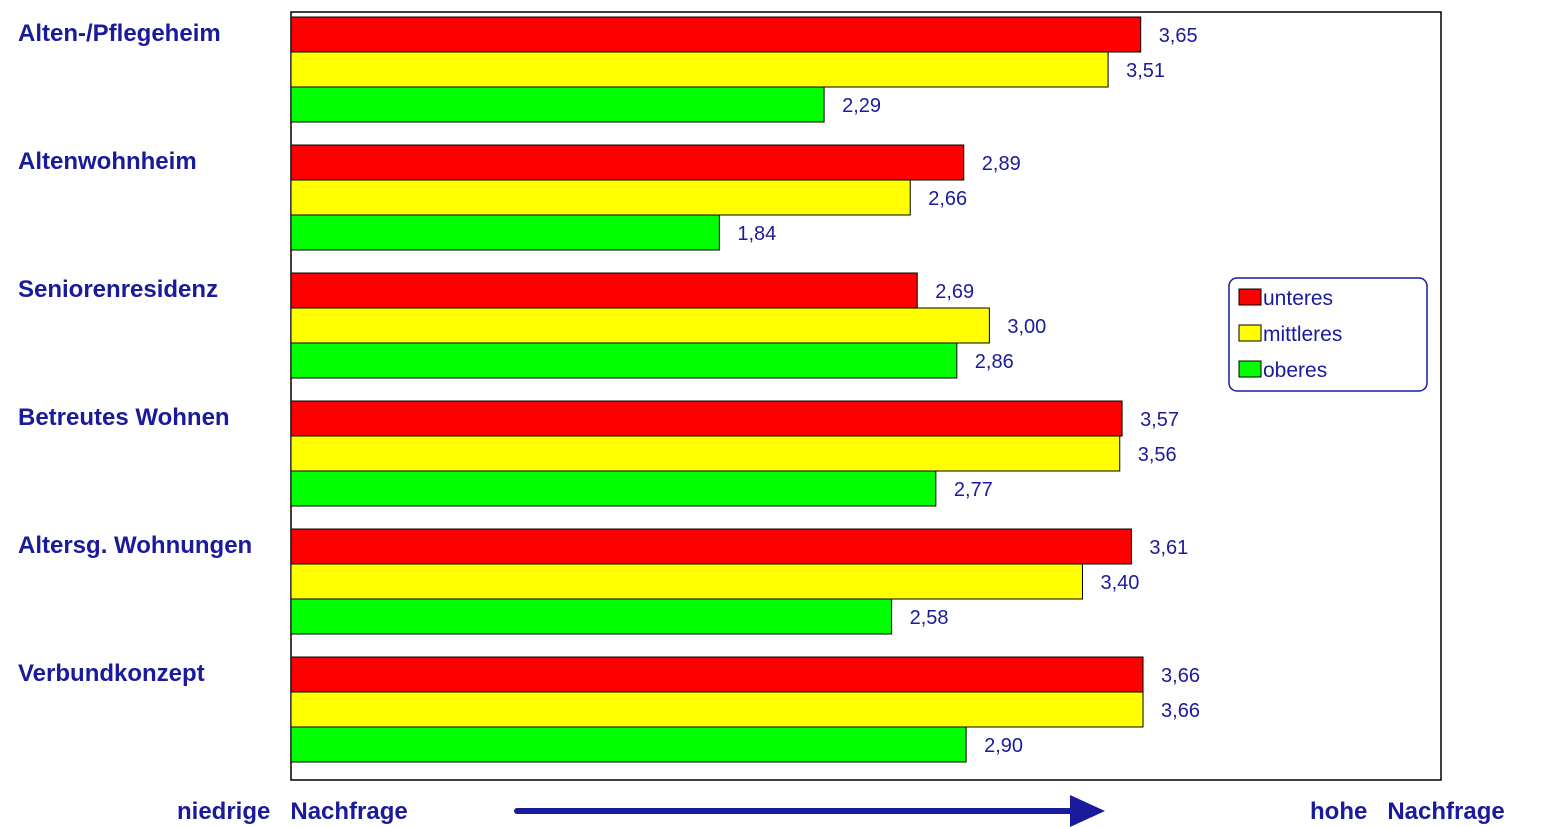 This screenshot has height=827, width=1565. I want to click on bar-betreutes-wohnen-mittleres, so click(705, 453).